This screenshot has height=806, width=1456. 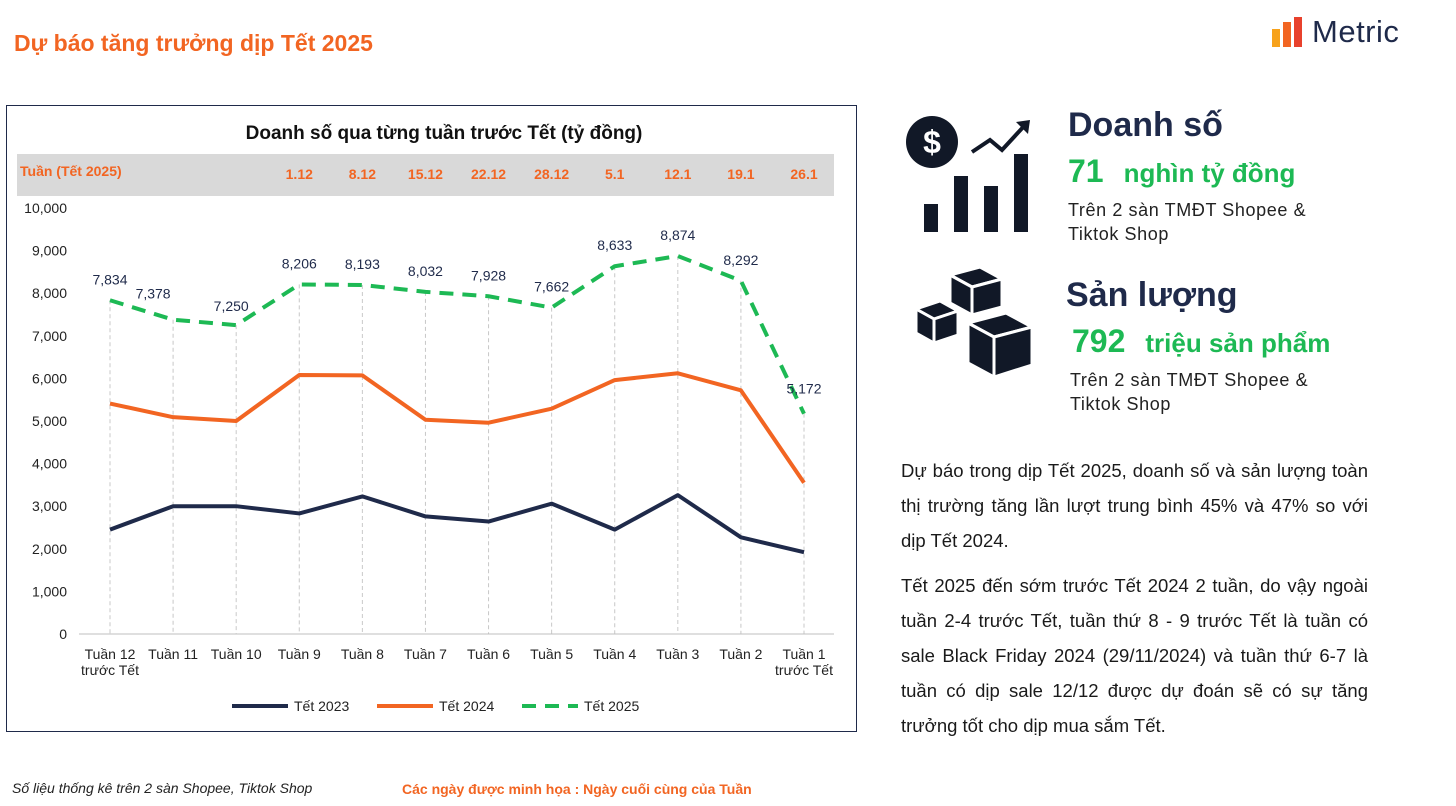 What do you see at coordinates (457, 427) in the screenshot?
I see `series-line-tết-2024` at bounding box center [457, 427].